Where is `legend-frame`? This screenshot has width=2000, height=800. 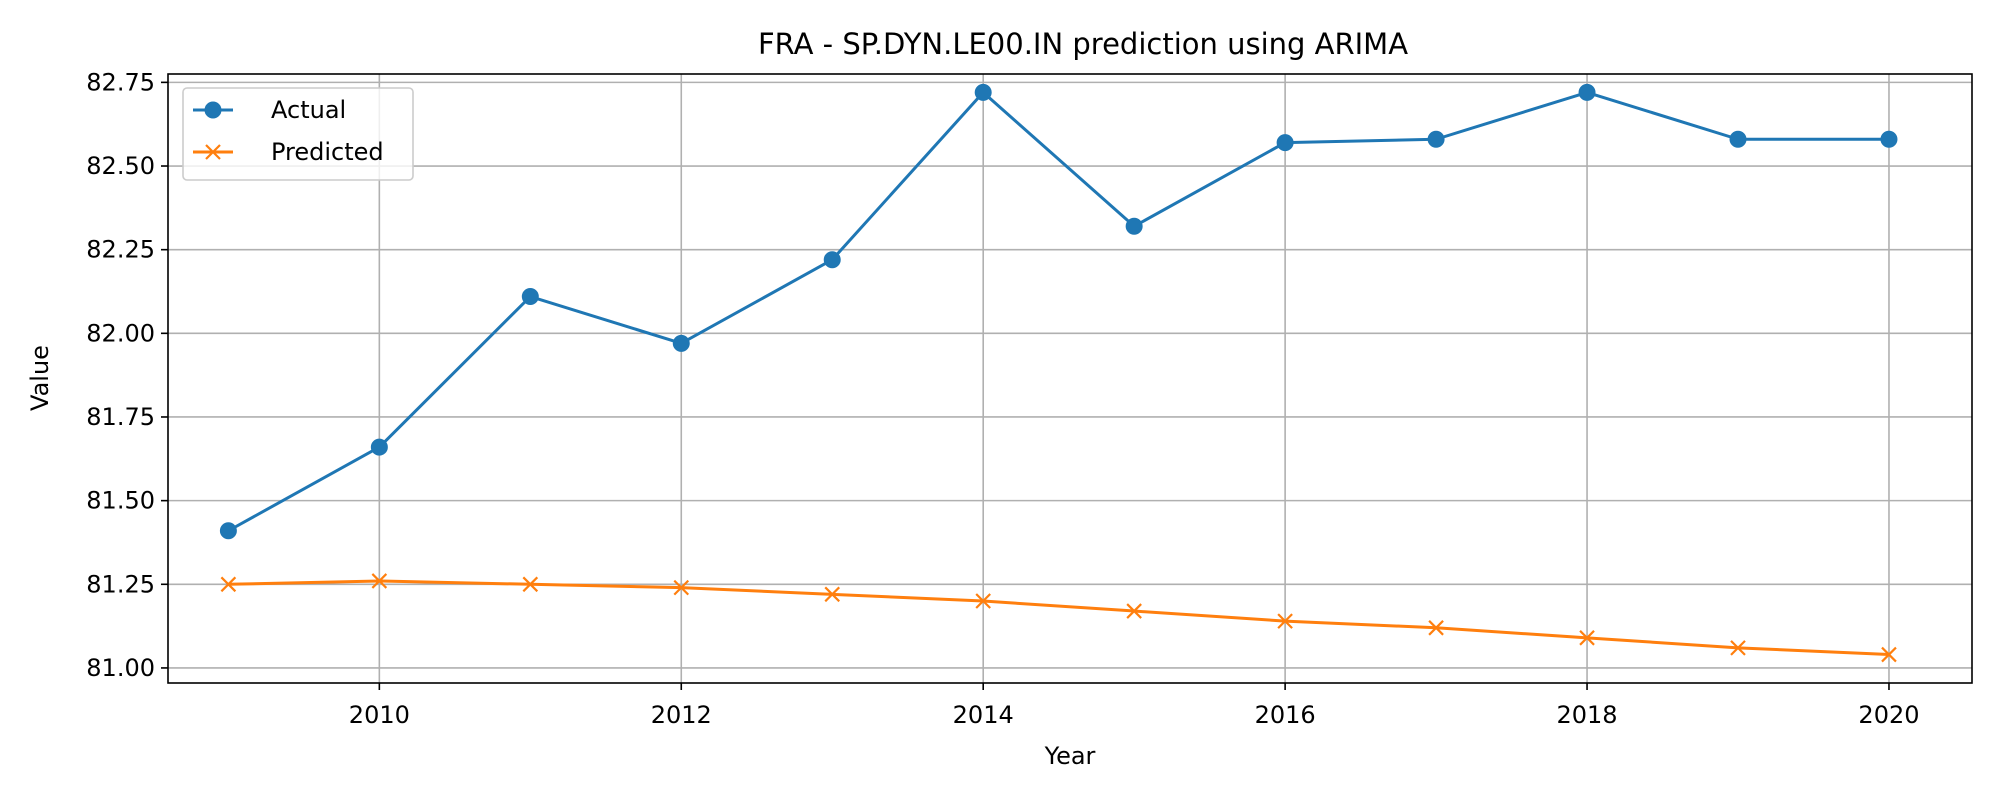 legend-frame is located at coordinates (298, 134).